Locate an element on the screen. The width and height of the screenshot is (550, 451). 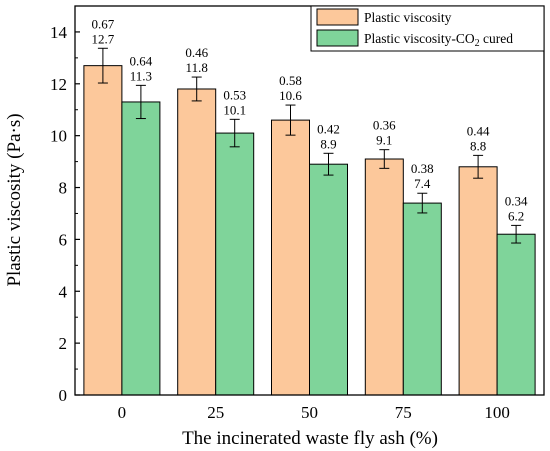
value-label-series2-0: 11.3 is located at coordinates (141, 75).